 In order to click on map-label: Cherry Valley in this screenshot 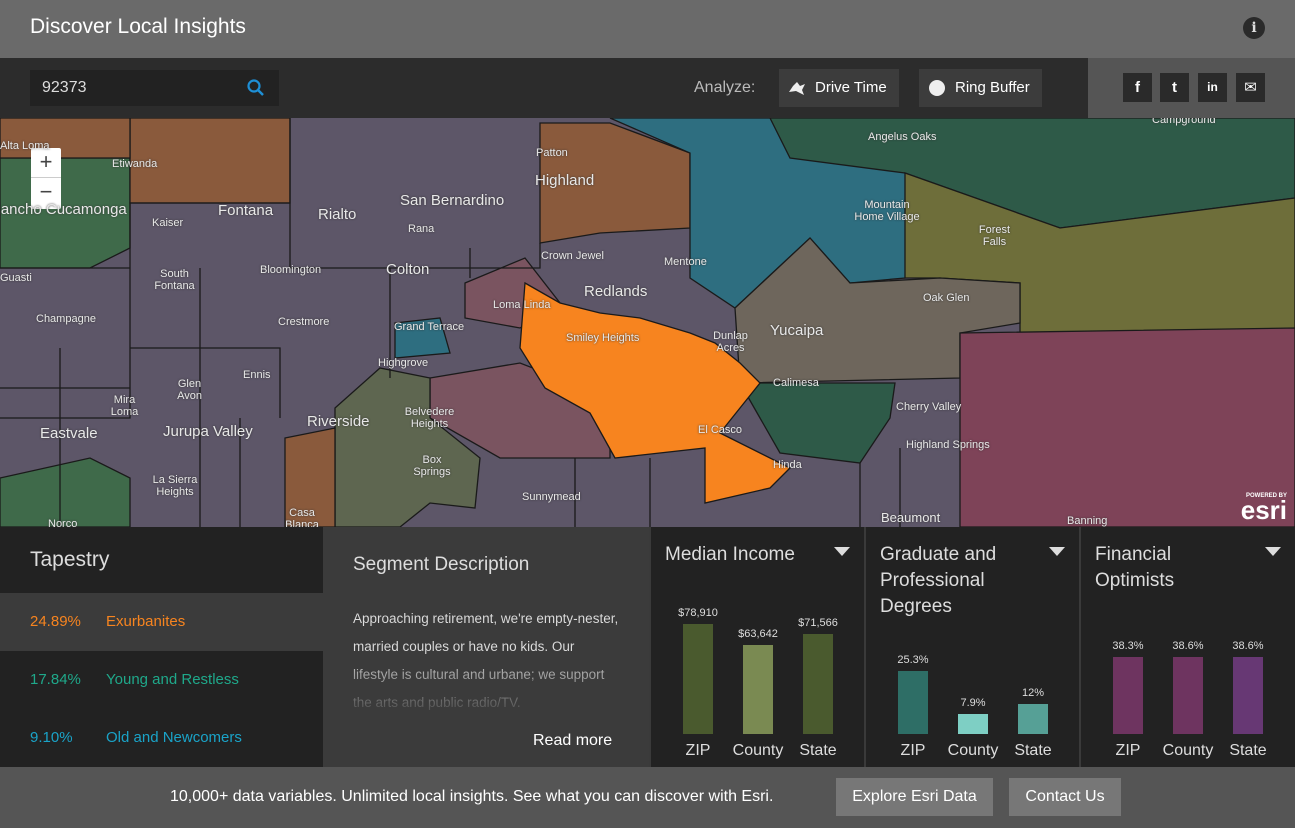, I will do `click(929, 407)`.